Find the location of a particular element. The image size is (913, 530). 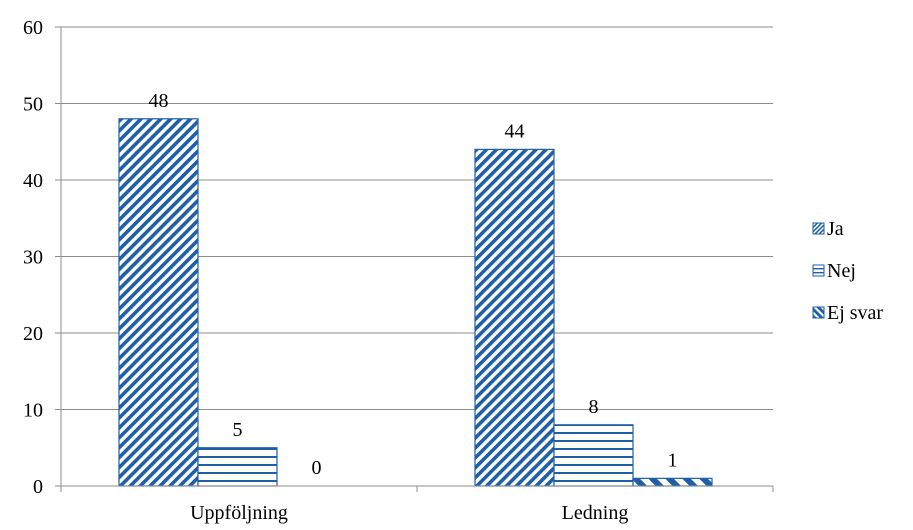

legend-swatch-nej is located at coordinates (818, 270).